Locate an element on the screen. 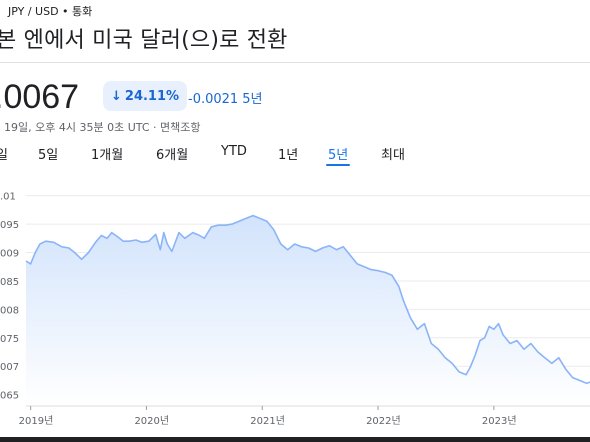  tab-1y: 1년 is located at coordinates (288, 155).